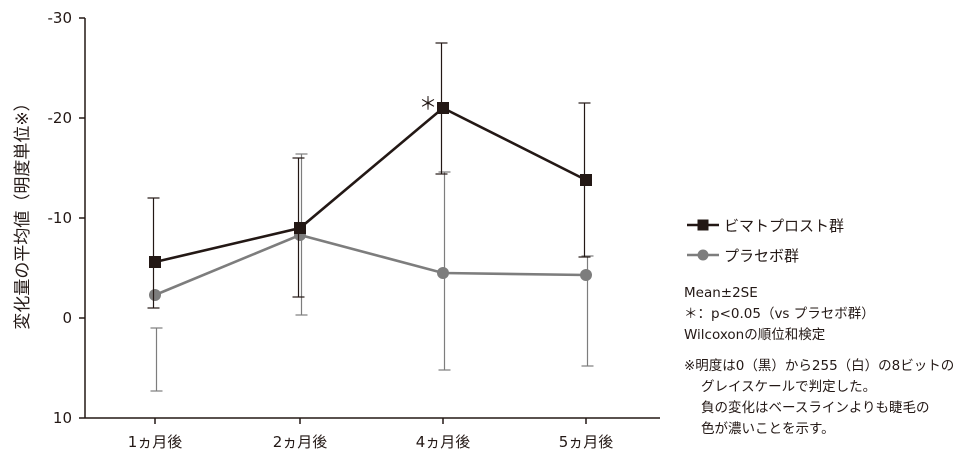 This screenshot has height=452, width=970. I want to click on y-tick-label: 10, so click(62, 418).